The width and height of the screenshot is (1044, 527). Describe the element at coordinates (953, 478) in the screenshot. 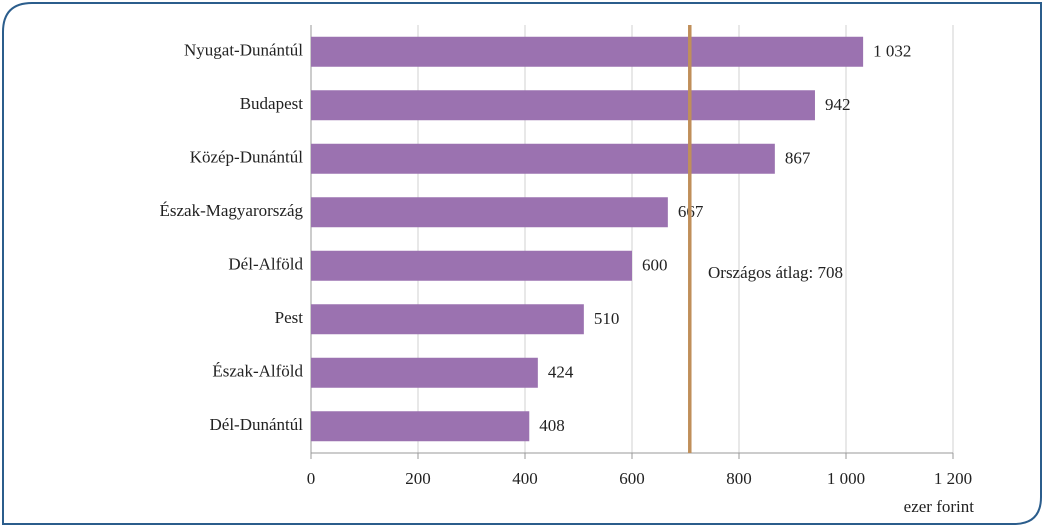

I see `x-tick-label: 1 200` at that location.